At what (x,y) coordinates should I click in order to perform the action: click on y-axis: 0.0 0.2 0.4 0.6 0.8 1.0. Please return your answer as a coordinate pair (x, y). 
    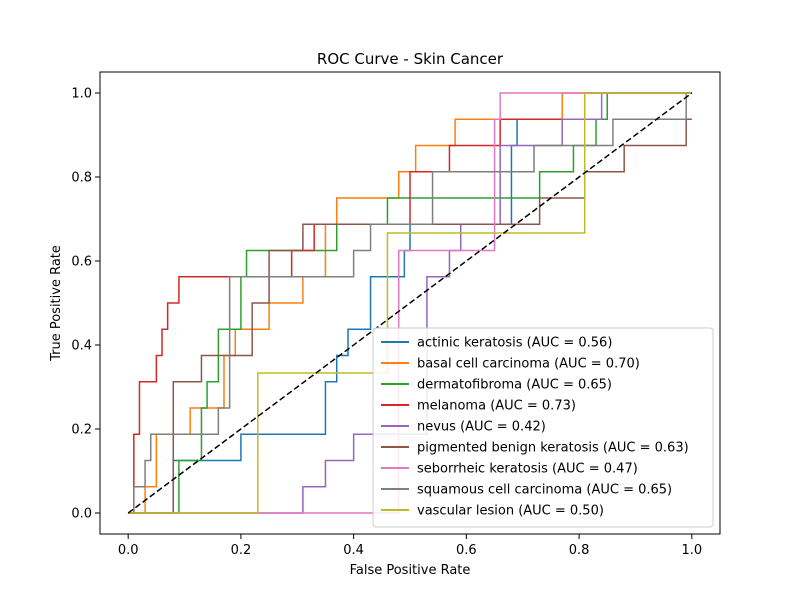
    Looking at the image, I should click on (85, 304).